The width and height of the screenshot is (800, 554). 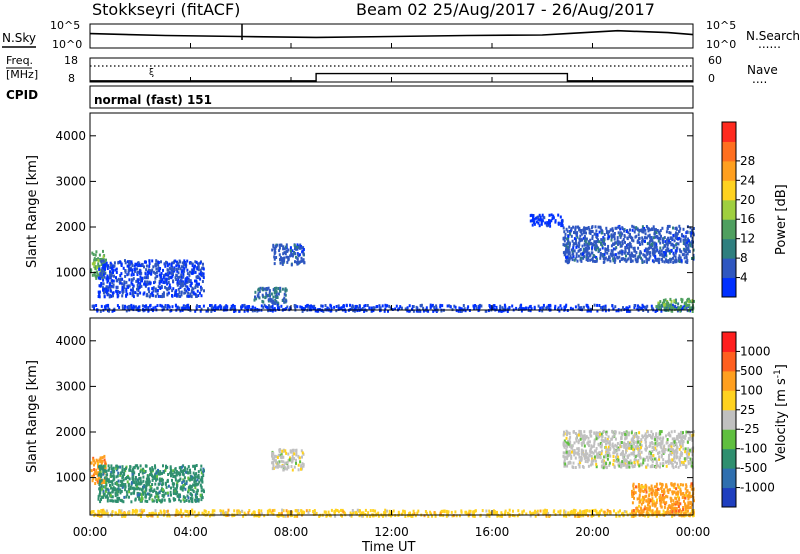 I want to click on colorbar-tick-label: 4, so click(x=744, y=278).